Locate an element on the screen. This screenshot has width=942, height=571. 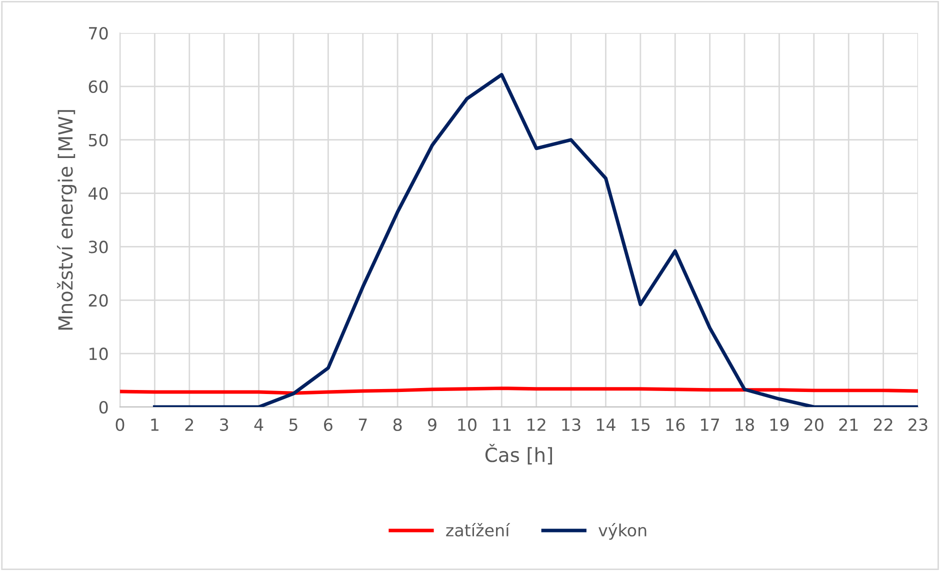
y-tick-label: 20 is located at coordinates (98, 300).